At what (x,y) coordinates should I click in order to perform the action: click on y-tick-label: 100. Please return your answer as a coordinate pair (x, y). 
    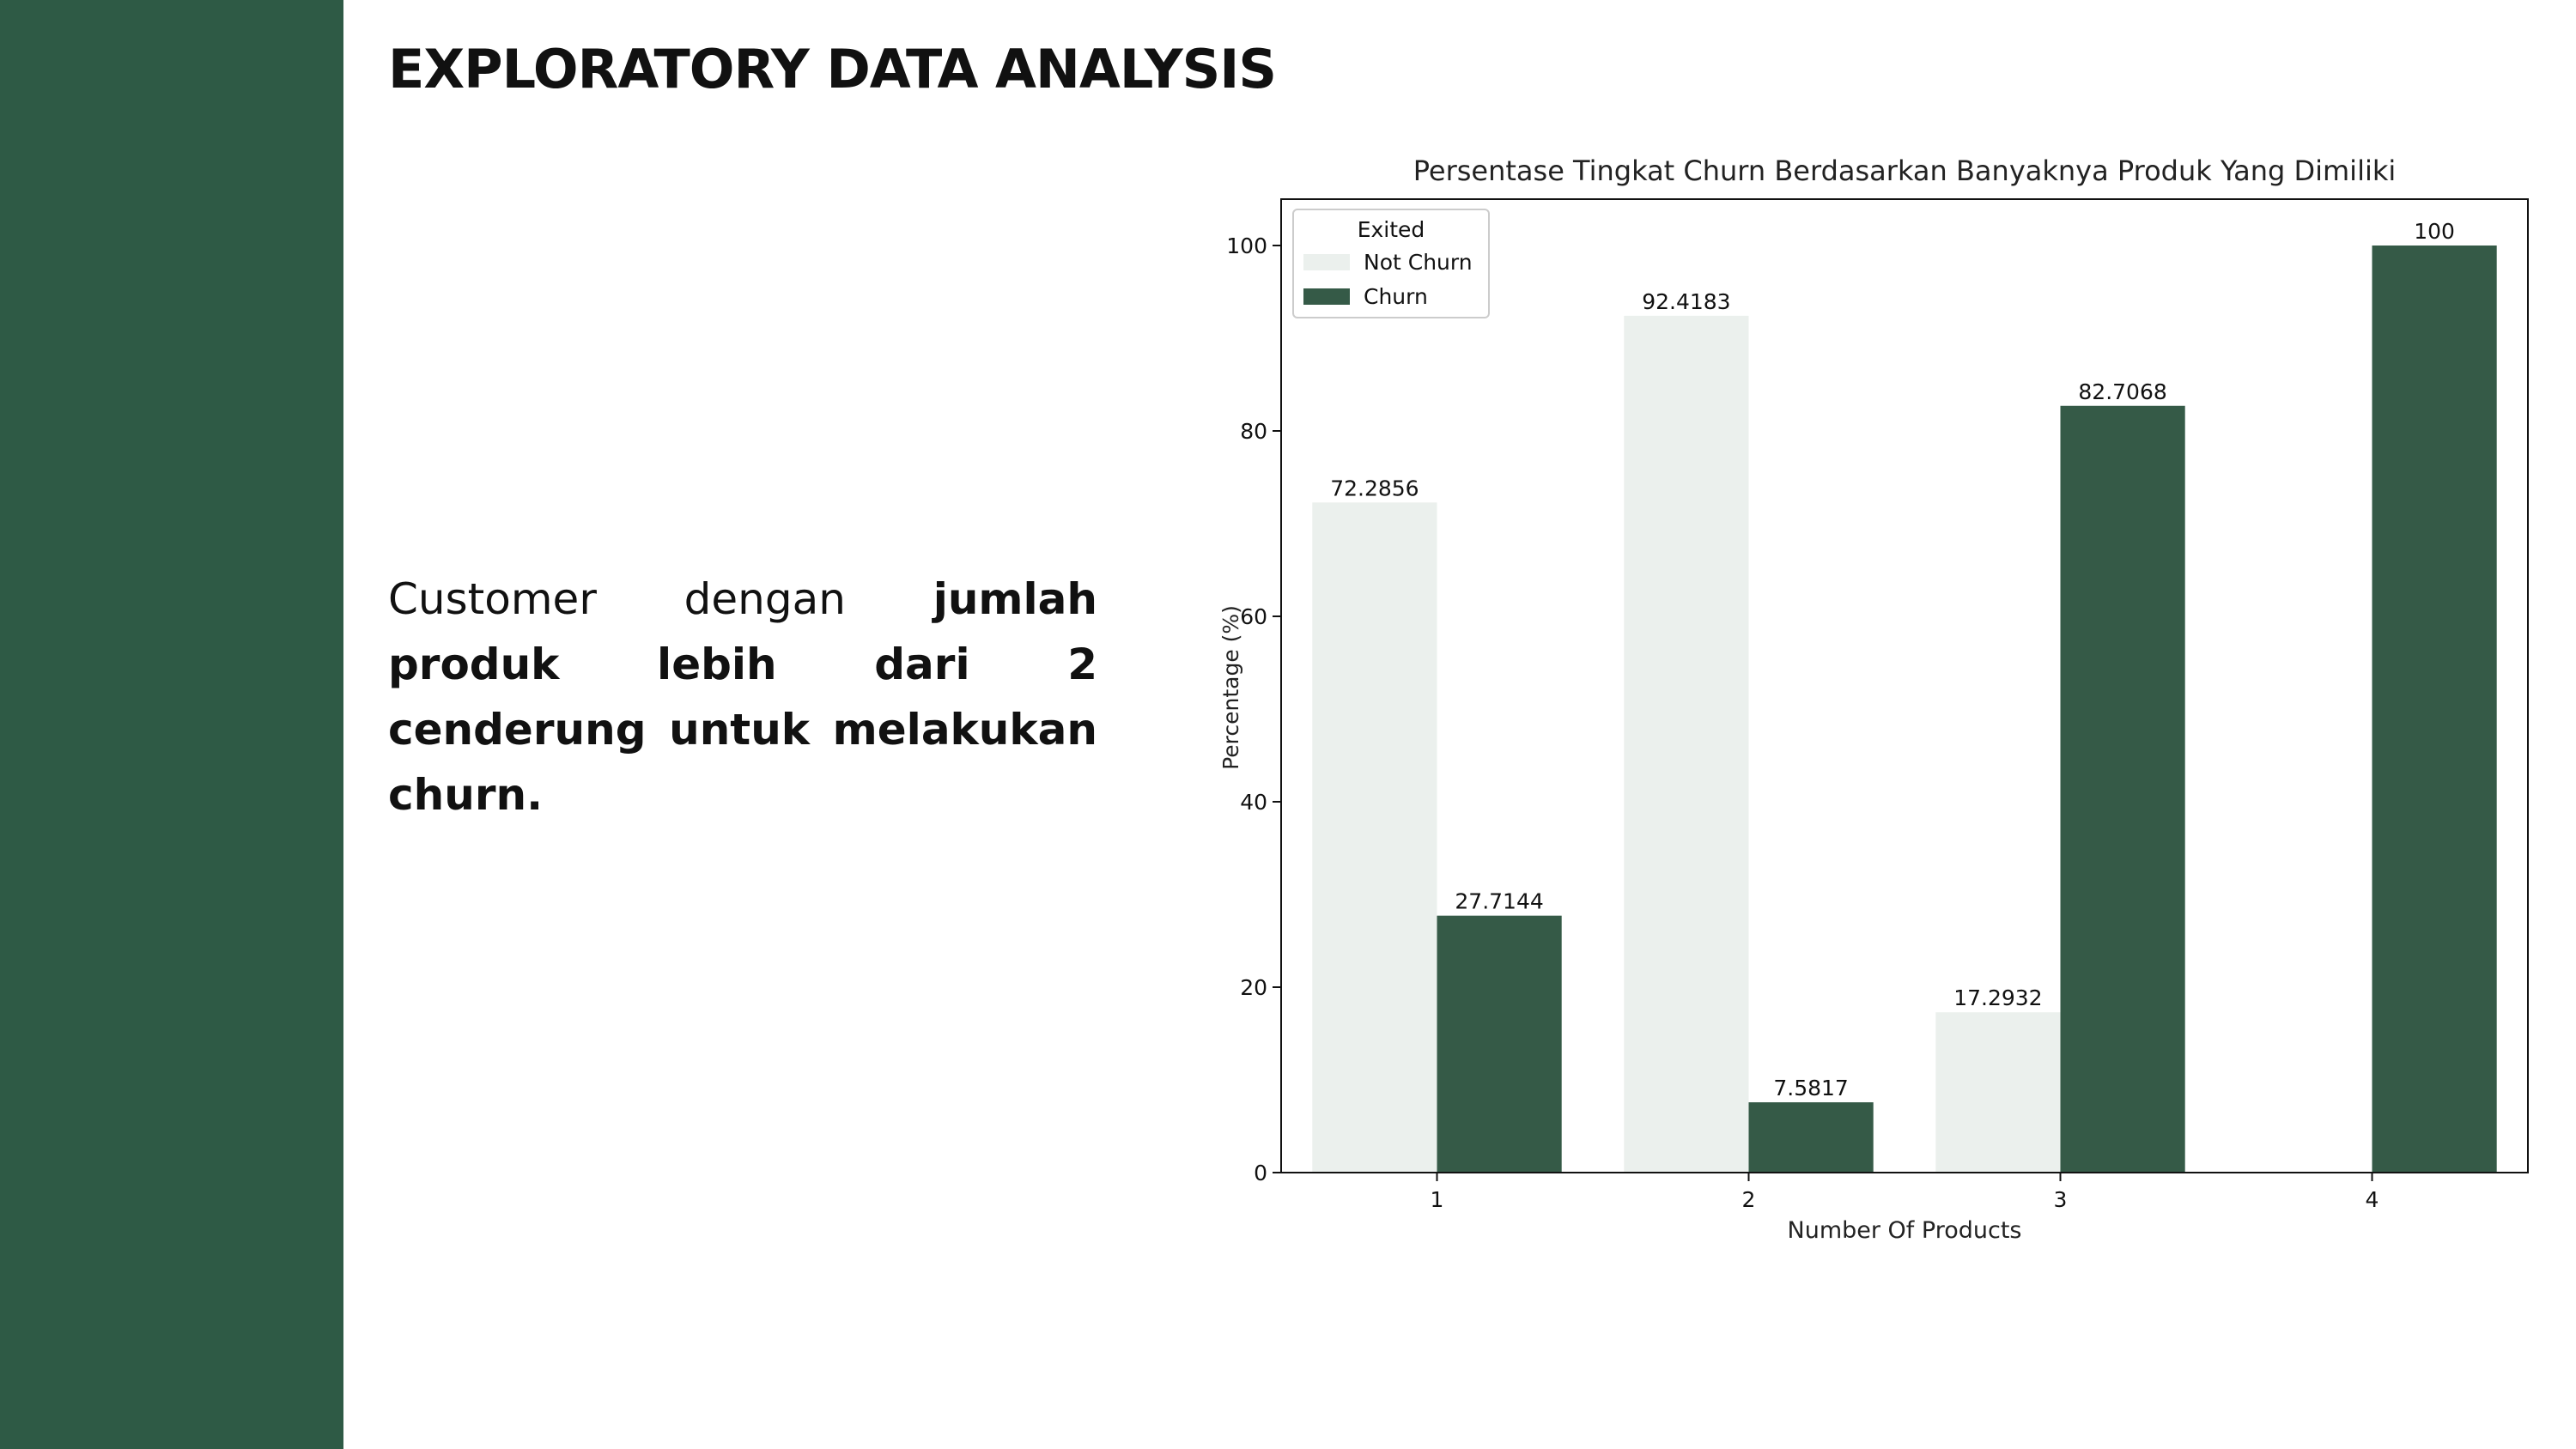
    Looking at the image, I should click on (1246, 245).